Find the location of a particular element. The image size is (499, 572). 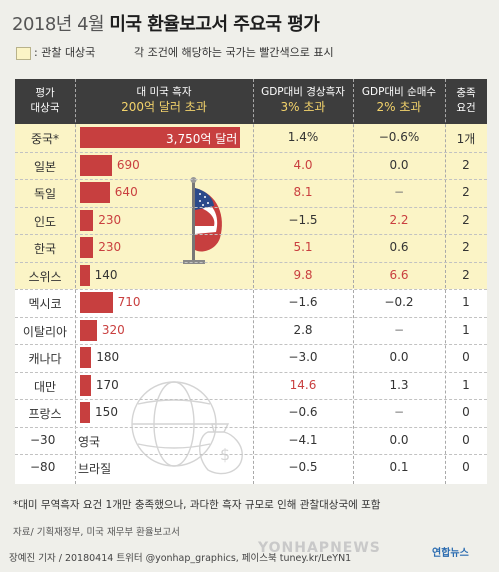

surplus-value: 150 is located at coordinates (106, 412).